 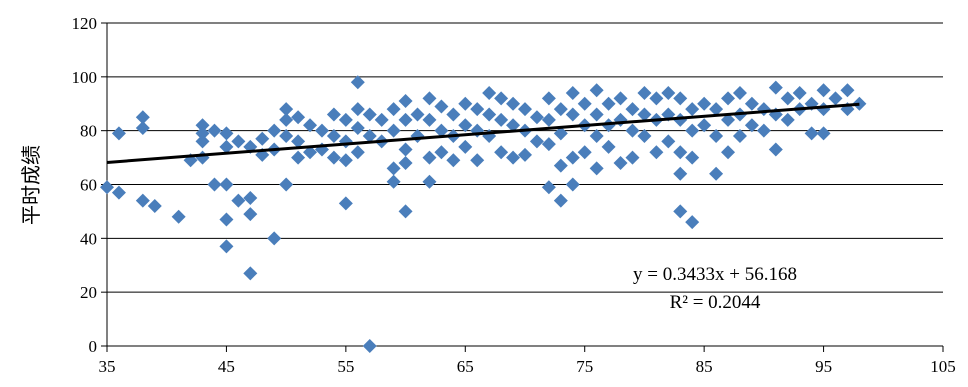 I want to click on y-axis: 0 20 40 60 80 100 120, so click(x=90, y=185).